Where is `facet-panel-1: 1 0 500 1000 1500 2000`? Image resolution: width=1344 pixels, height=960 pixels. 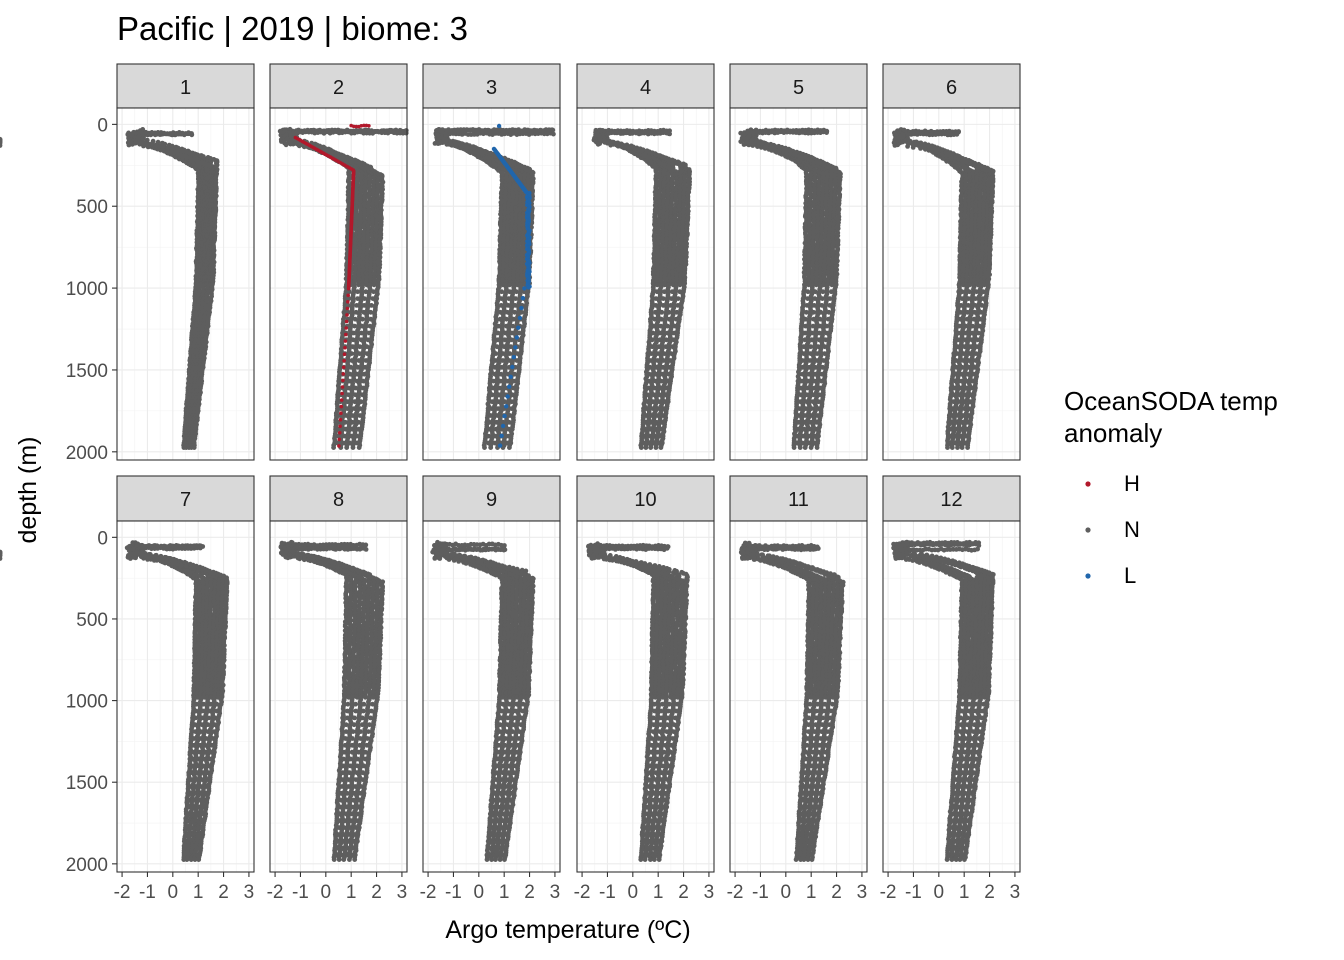 facet-panel-1: 1 0 500 1000 1500 2000 is located at coordinates (160, 263).